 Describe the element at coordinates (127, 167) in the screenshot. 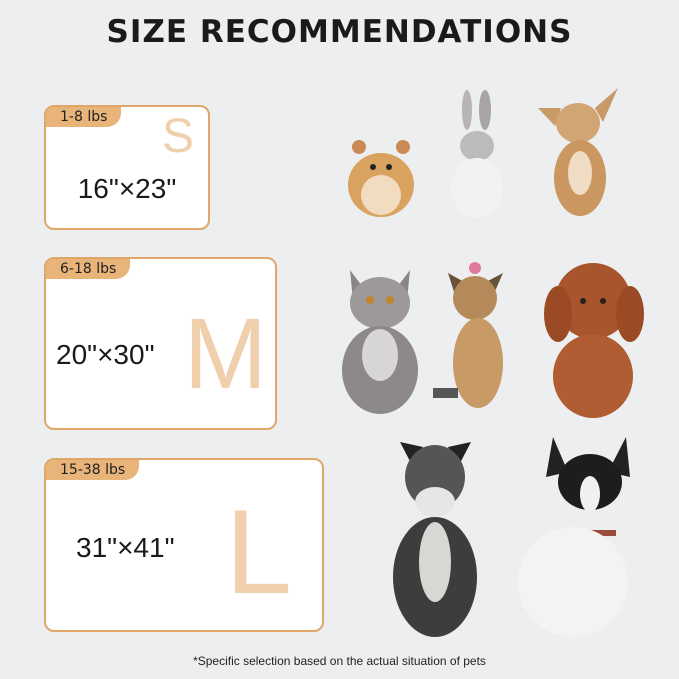

I see `size-card-s: 1-8 lbs S 16"×23"` at that location.